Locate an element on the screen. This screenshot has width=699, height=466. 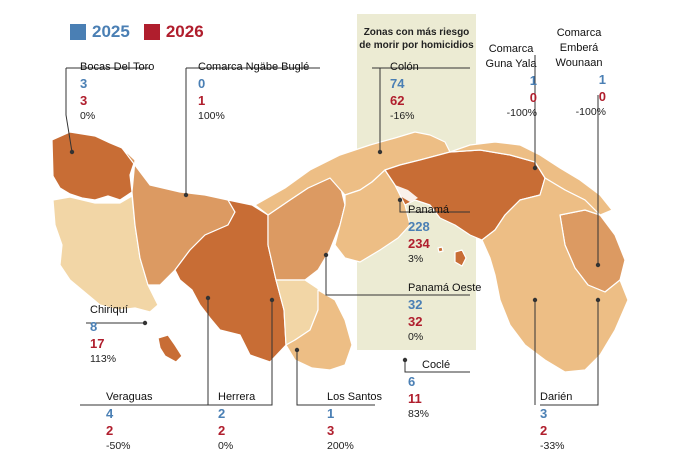
region-darien is located at coordinates (555, 275).